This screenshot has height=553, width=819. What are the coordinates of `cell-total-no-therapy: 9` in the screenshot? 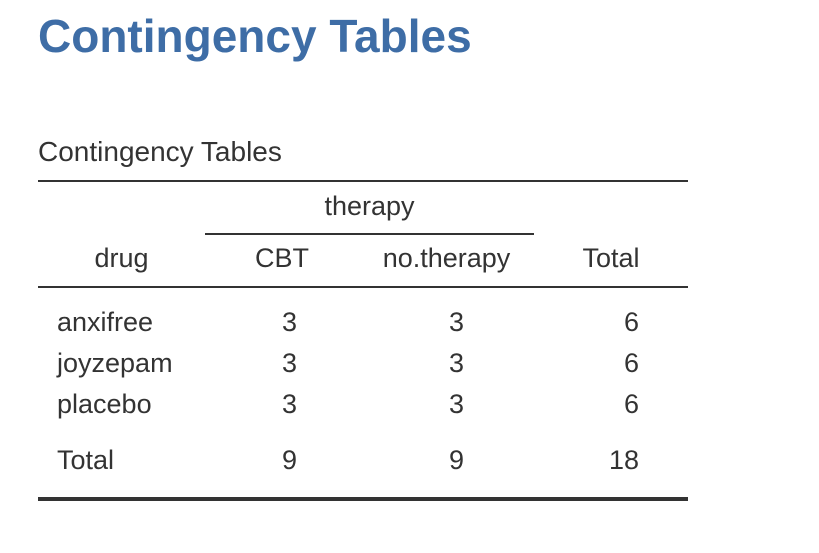 It's located at (456, 460).